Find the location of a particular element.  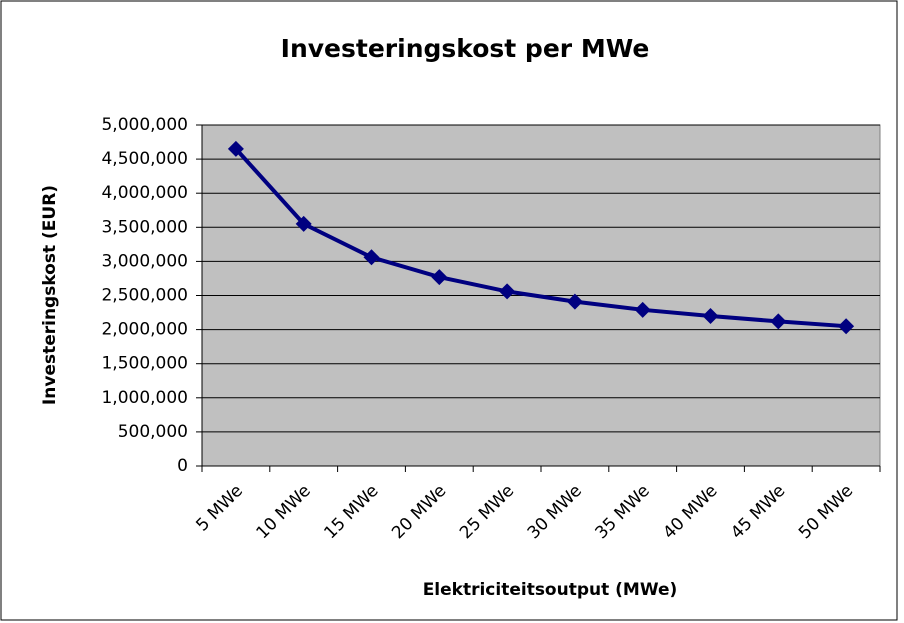

x-axis-label: Elektriciteitsoutput (MWe) is located at coordinates (550, 590).